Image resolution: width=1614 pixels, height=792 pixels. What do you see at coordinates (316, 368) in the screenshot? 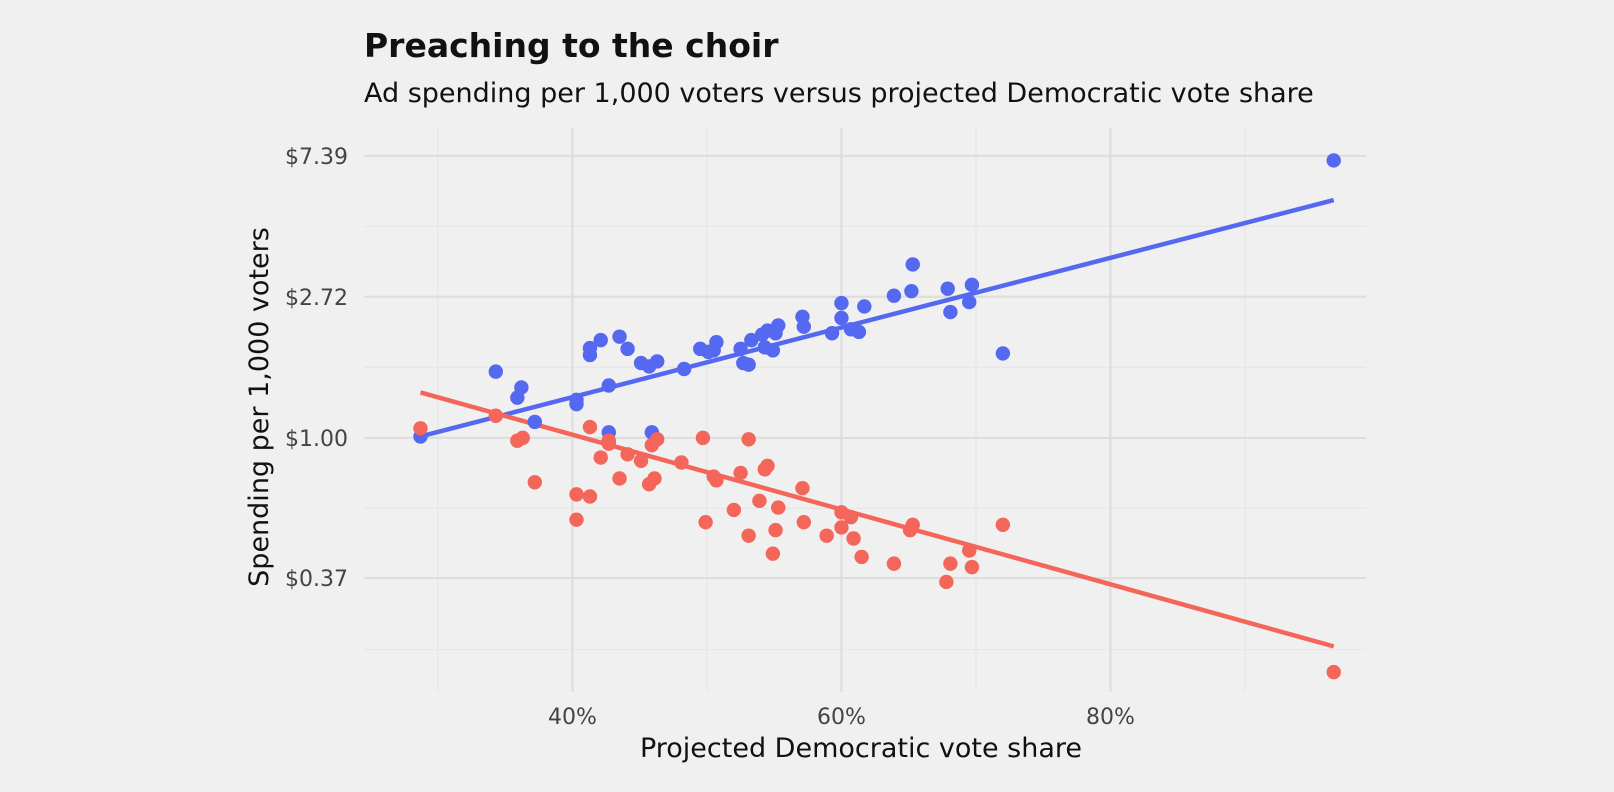
I see `y-axis-ticks: $0.37 $1.00 $2.72 $7.39` at bounding box center [316, 368].